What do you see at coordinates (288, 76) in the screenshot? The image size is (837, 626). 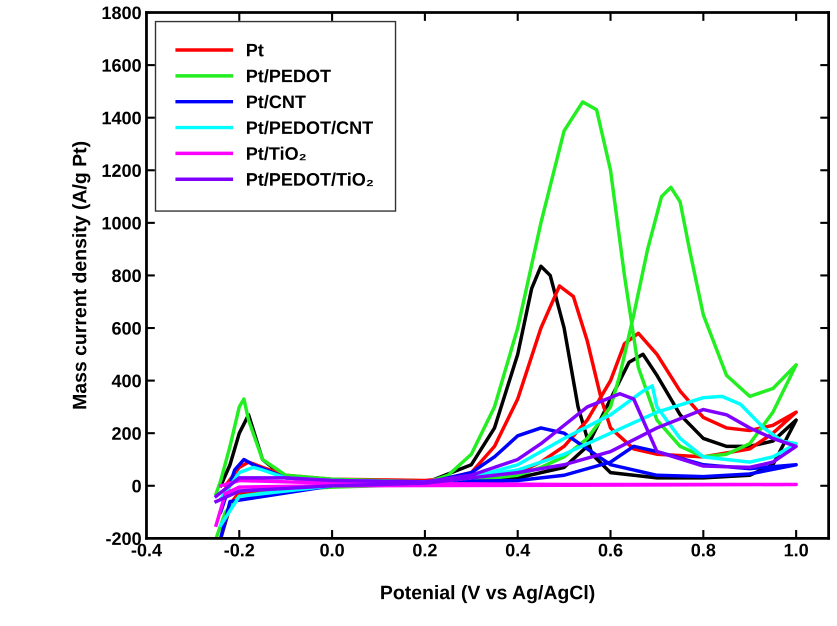 I see `legend-label: Pt/PEDOT` at bounding box center [288, 76].